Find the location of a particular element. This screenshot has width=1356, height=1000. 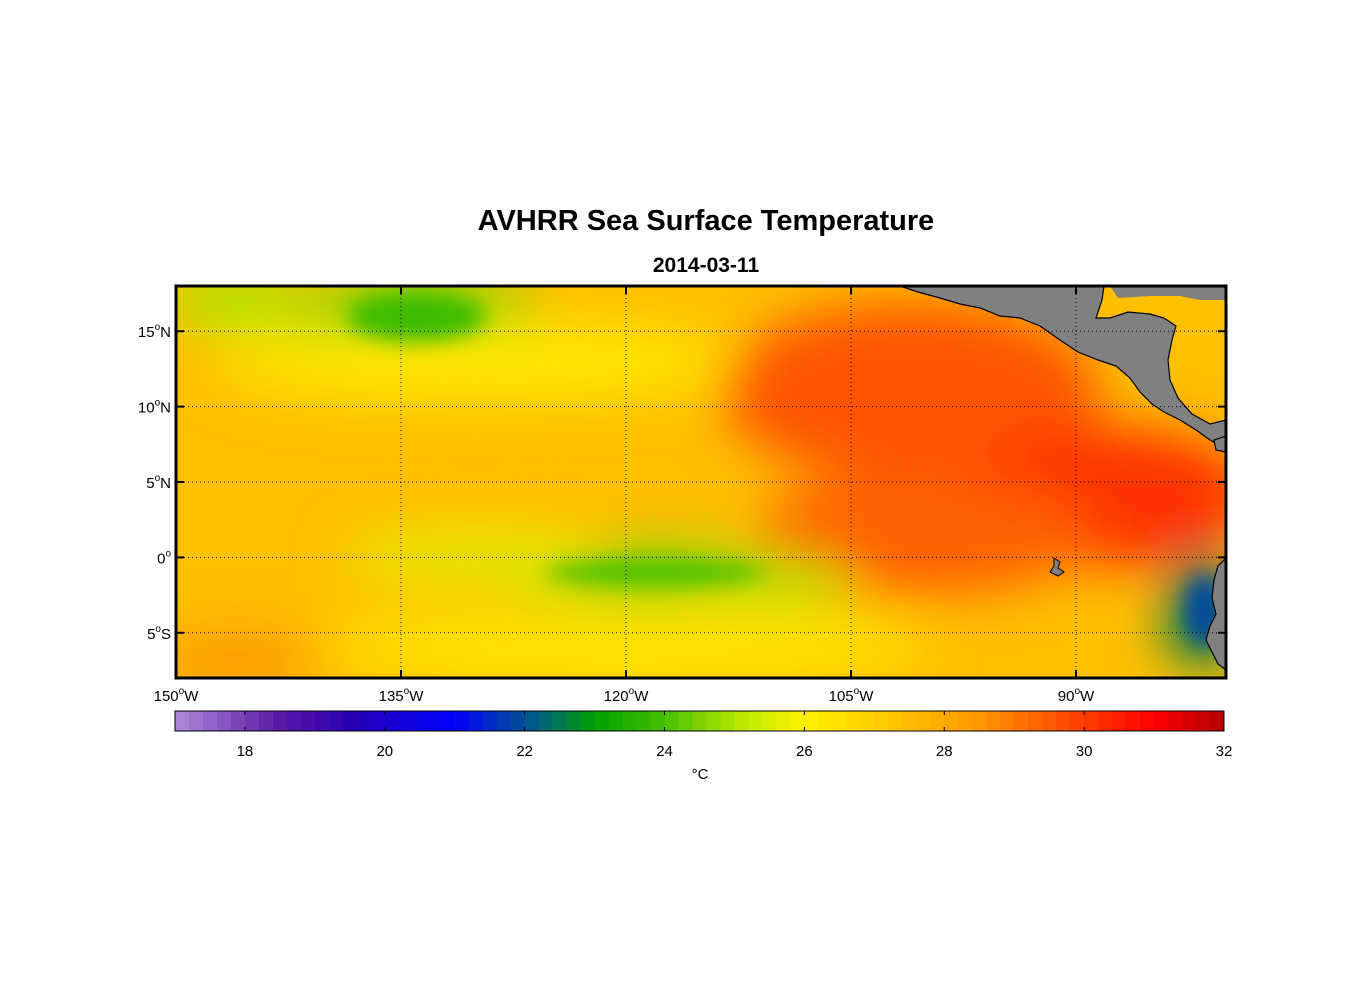

lat-tick-label: 10oN is located at coordinates (154, 407).